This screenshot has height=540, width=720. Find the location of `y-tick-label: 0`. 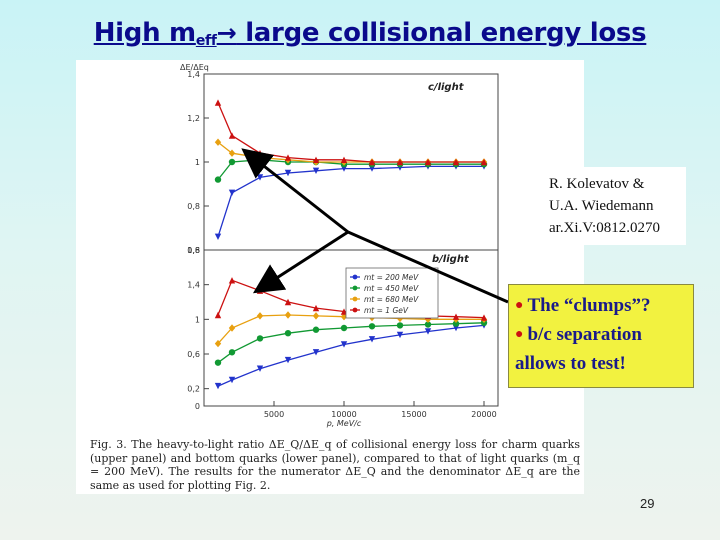

y-tick-label: 0 is located at coordinates (197, 406).